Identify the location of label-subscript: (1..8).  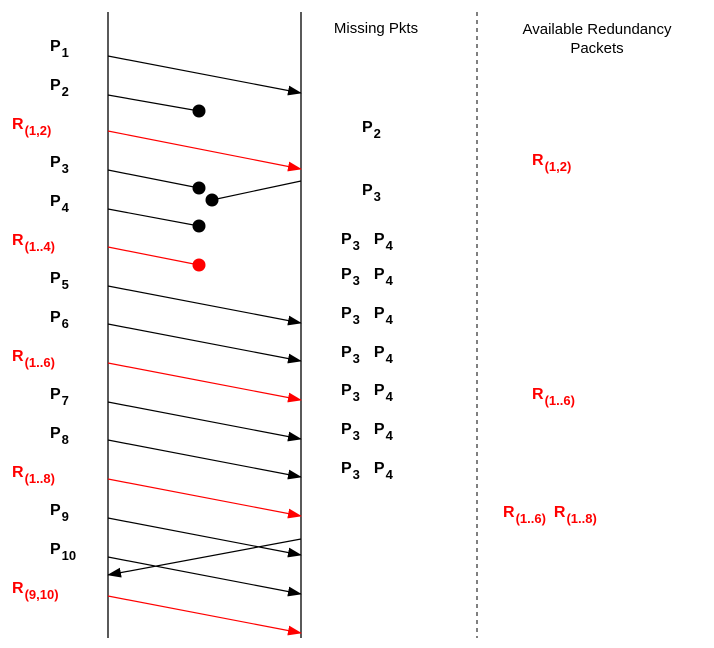
(39, 478).